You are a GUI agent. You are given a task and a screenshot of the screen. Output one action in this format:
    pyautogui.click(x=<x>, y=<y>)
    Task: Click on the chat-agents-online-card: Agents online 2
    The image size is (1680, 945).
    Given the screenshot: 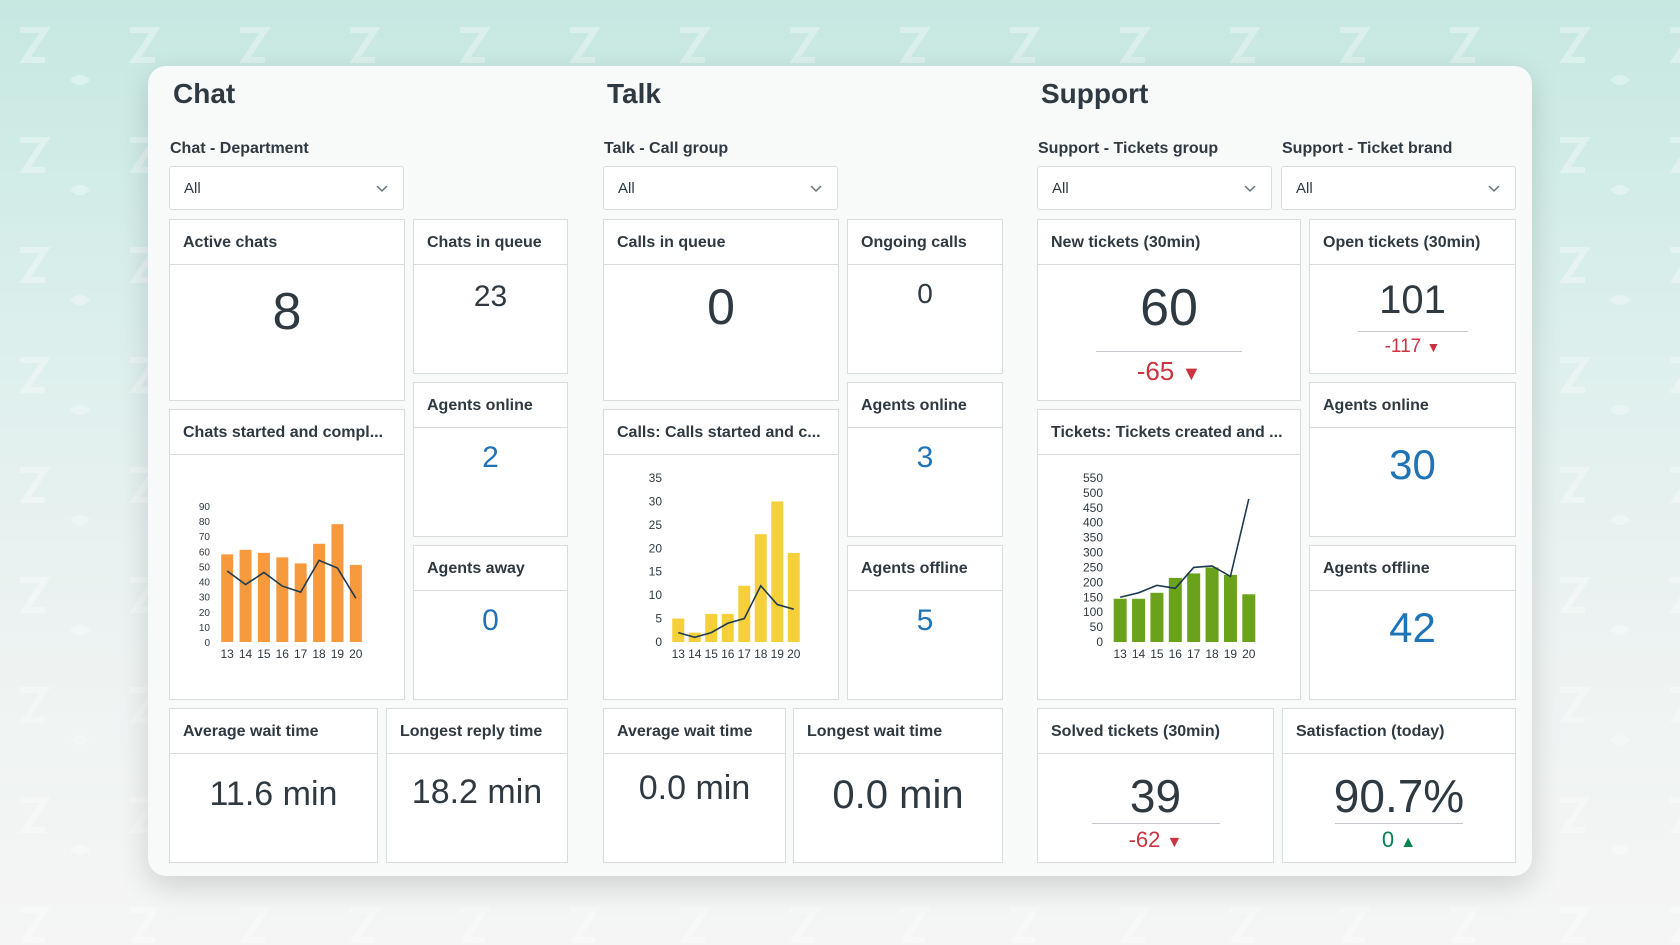 What is the action you would take?
    pyautogui.click(x=490, y=459)
    